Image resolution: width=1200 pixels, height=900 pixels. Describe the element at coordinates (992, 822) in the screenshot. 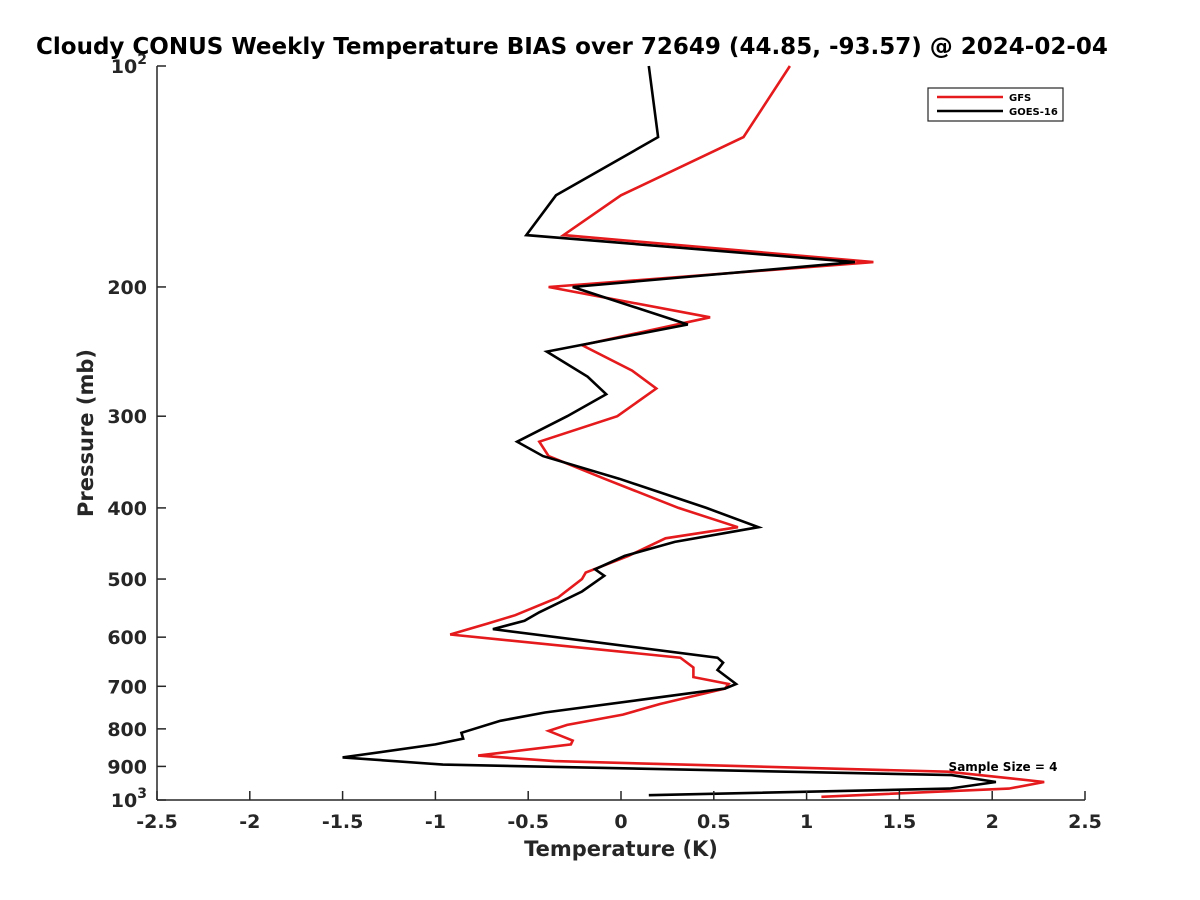

I see `x-tick-label: 2` at that location.